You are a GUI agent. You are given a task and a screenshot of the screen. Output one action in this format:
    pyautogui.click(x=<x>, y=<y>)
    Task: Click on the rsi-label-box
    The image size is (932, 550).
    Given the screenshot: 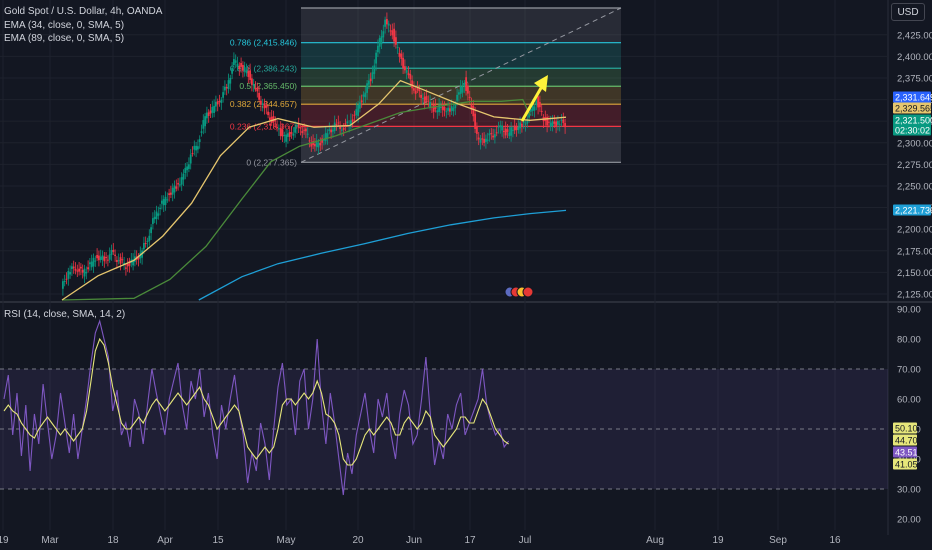 What is the action you would take?
    pyautogui.click(x=905, y=464)
    